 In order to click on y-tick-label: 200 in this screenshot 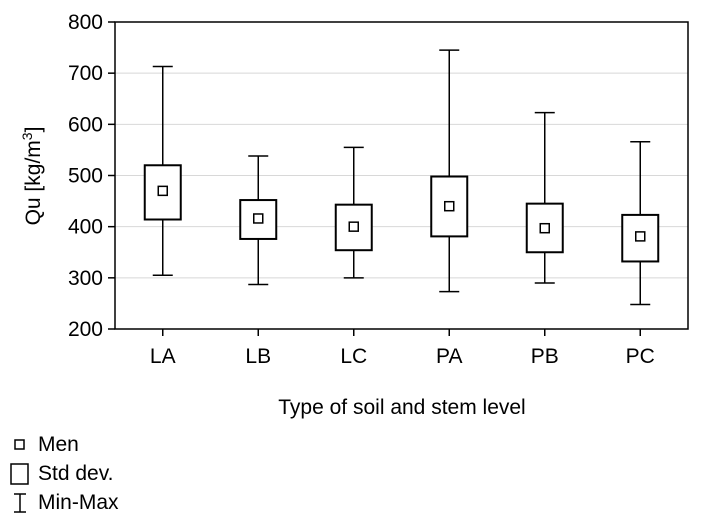, I will do `click(85, 329)`.